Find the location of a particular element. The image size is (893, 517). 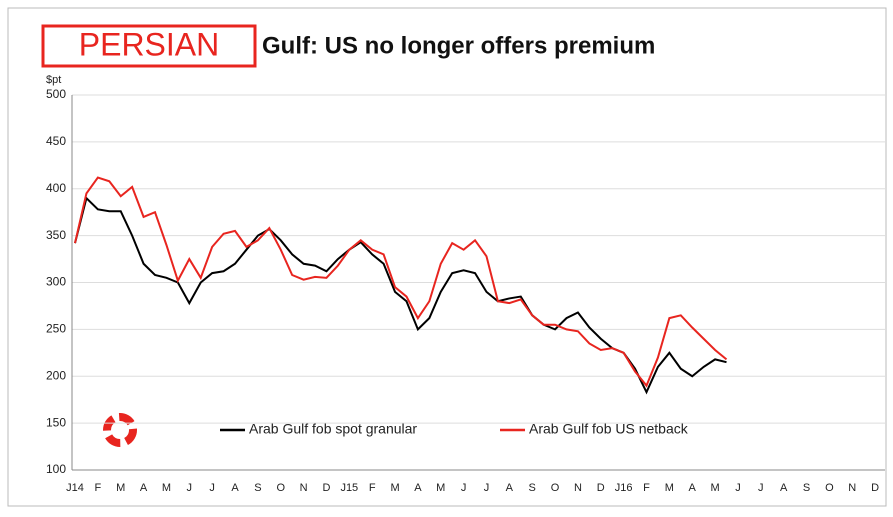

y-tick-label: 500 is located at coordinates (56, 94).